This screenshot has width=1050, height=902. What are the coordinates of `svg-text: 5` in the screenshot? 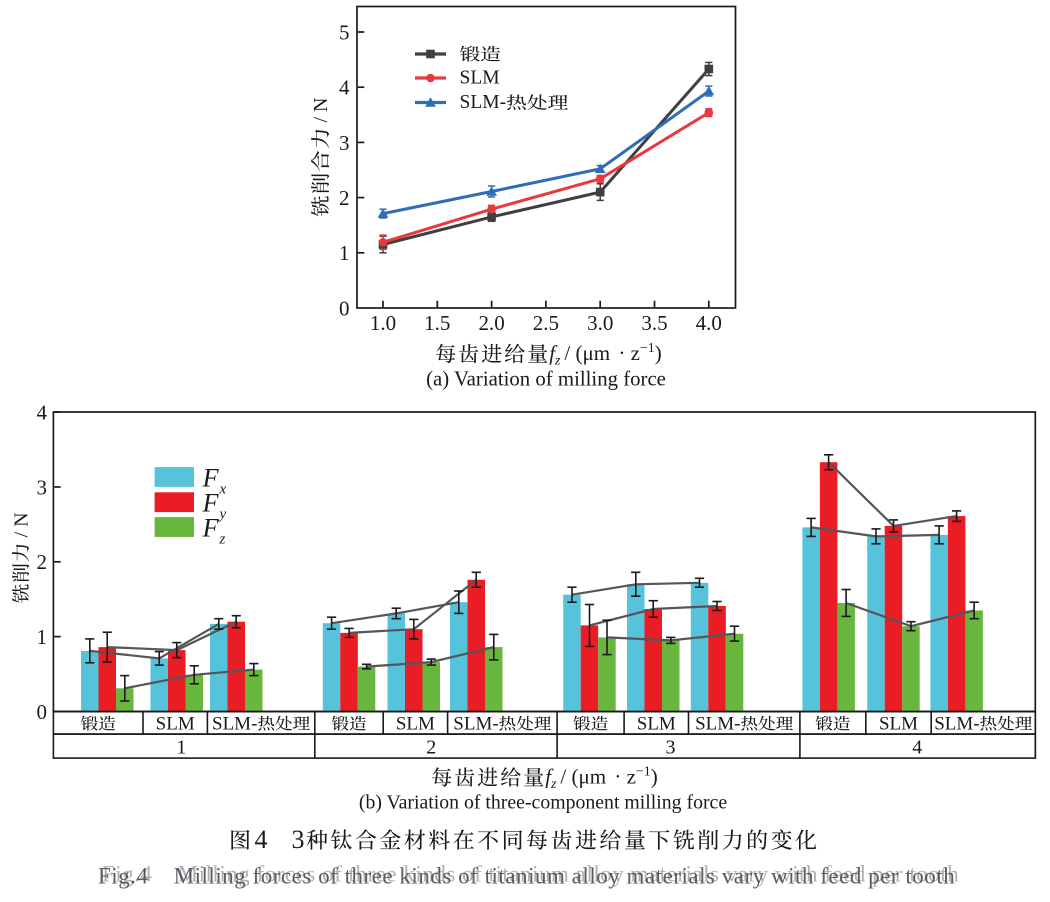 It's located at (344, 32).